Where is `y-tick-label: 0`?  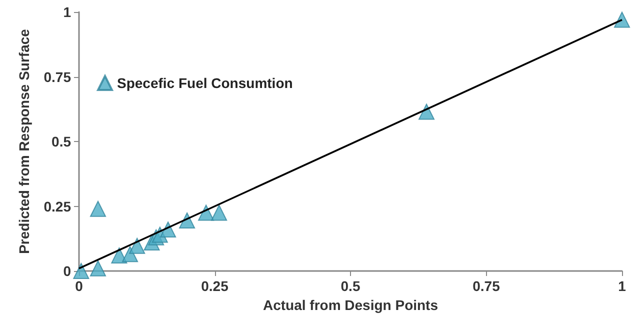 y-tick-label: 0 is located at coordinates (67, 271).